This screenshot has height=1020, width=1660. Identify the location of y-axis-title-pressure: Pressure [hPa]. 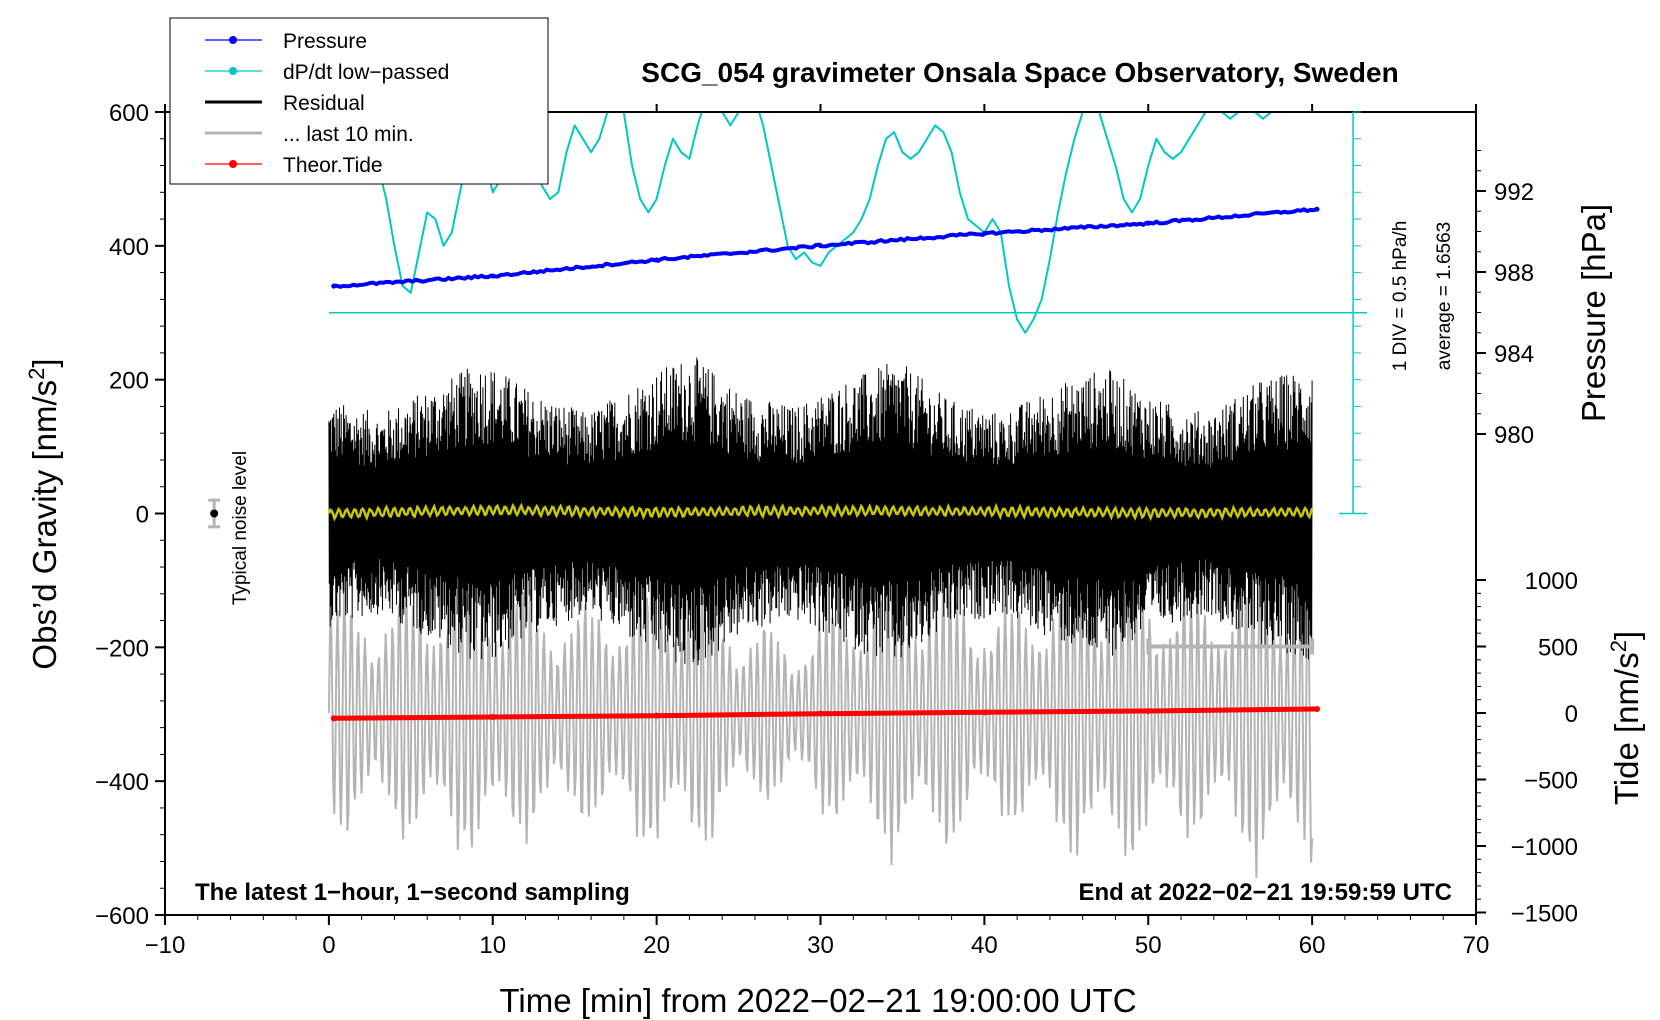
(1593, 313).